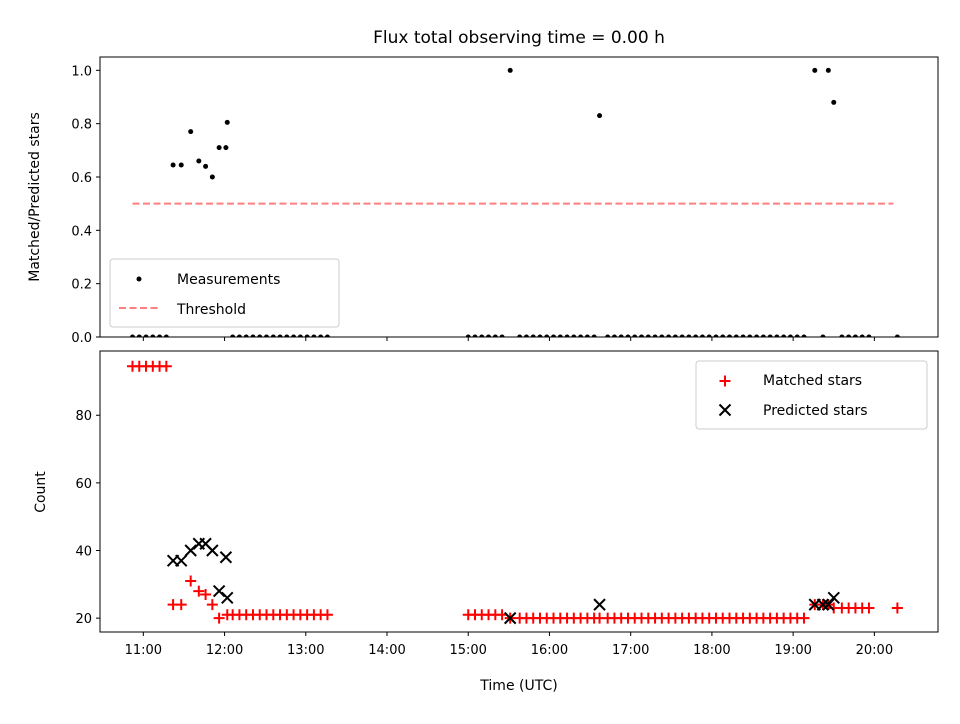 Image resolution: width=960 pixels, height=724 pixels. What do you see at coordinates (725, 381) in the screenshot?
I see `legend-marker-matched-stars` at bounding box center [725, 381].